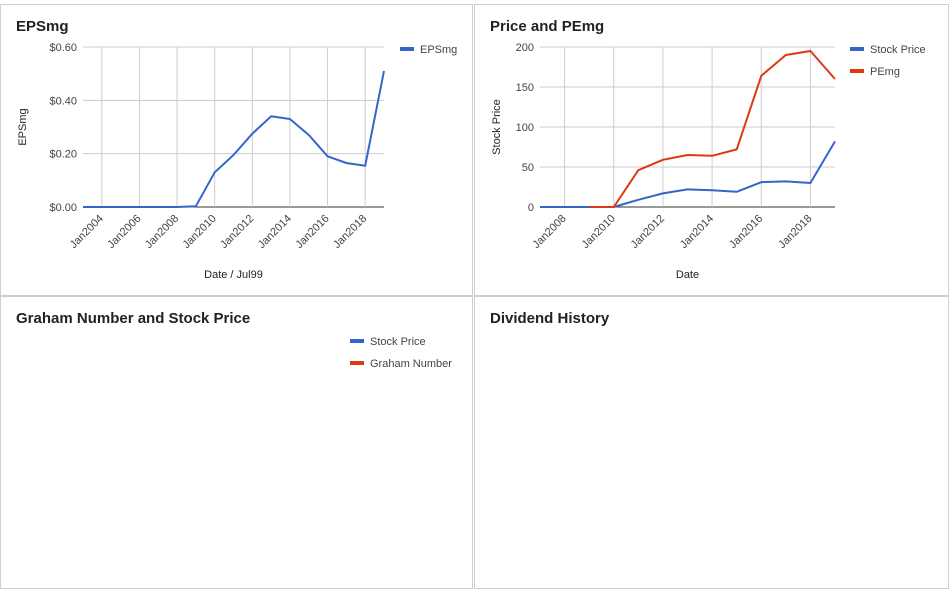 The width and height of the screenshot is (950, 593). I want to click on y-axis-label: EPSmg, so click(23, 126).